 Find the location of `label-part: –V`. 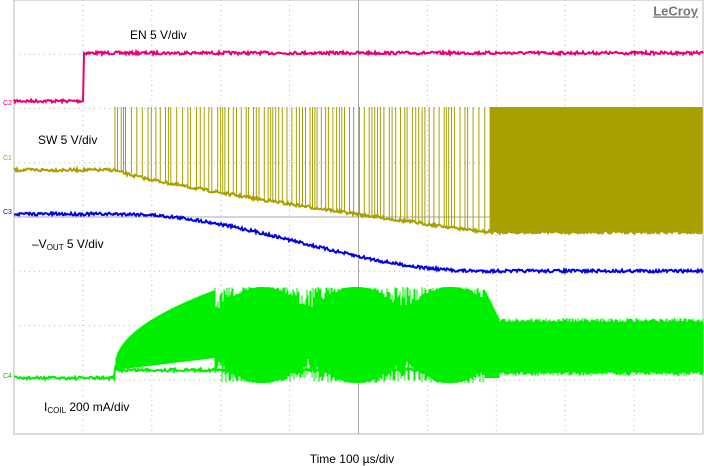

label-part: –V is located at coordinates (39, 244).